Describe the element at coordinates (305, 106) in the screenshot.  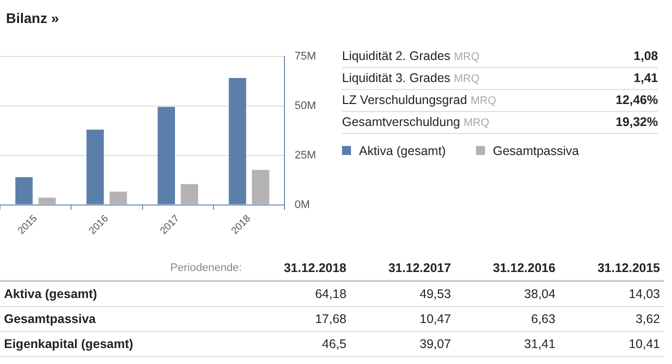
I see `y-tick-label: 50M` at that location.